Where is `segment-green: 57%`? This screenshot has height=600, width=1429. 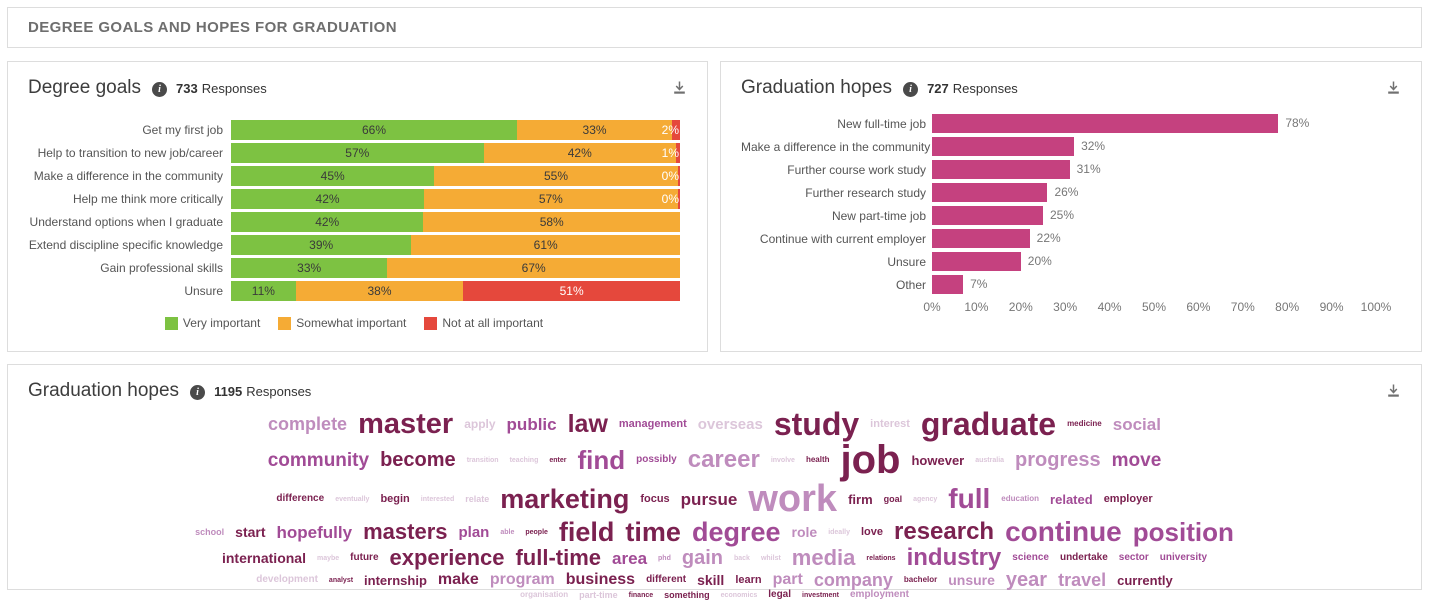 segment-green: 57% is located at coordinates (357, 153).